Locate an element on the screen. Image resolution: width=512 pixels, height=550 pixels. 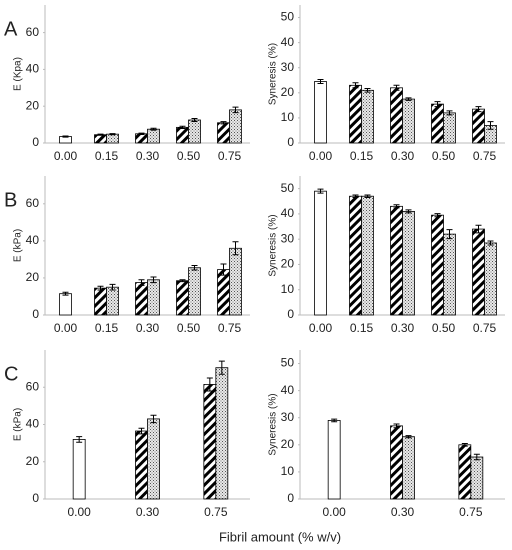
panel-label: B is located at coordinates (10, 200).